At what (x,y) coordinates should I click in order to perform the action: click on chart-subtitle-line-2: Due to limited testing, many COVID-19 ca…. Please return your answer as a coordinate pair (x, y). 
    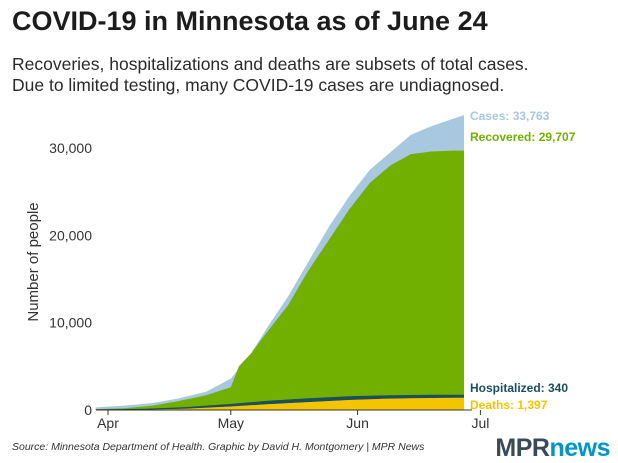
    Looking at the image, I should click on (258, 85).